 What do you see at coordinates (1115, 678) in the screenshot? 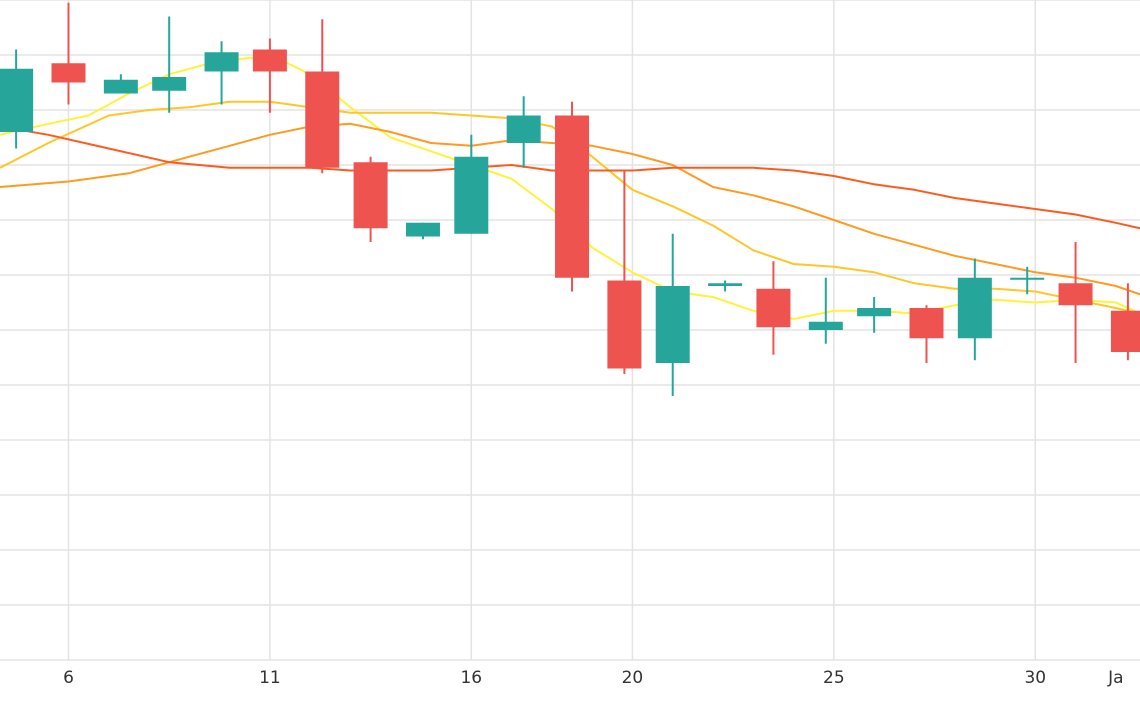
I see `x-tick-label: Ja` at bounding box center [1115, 678].